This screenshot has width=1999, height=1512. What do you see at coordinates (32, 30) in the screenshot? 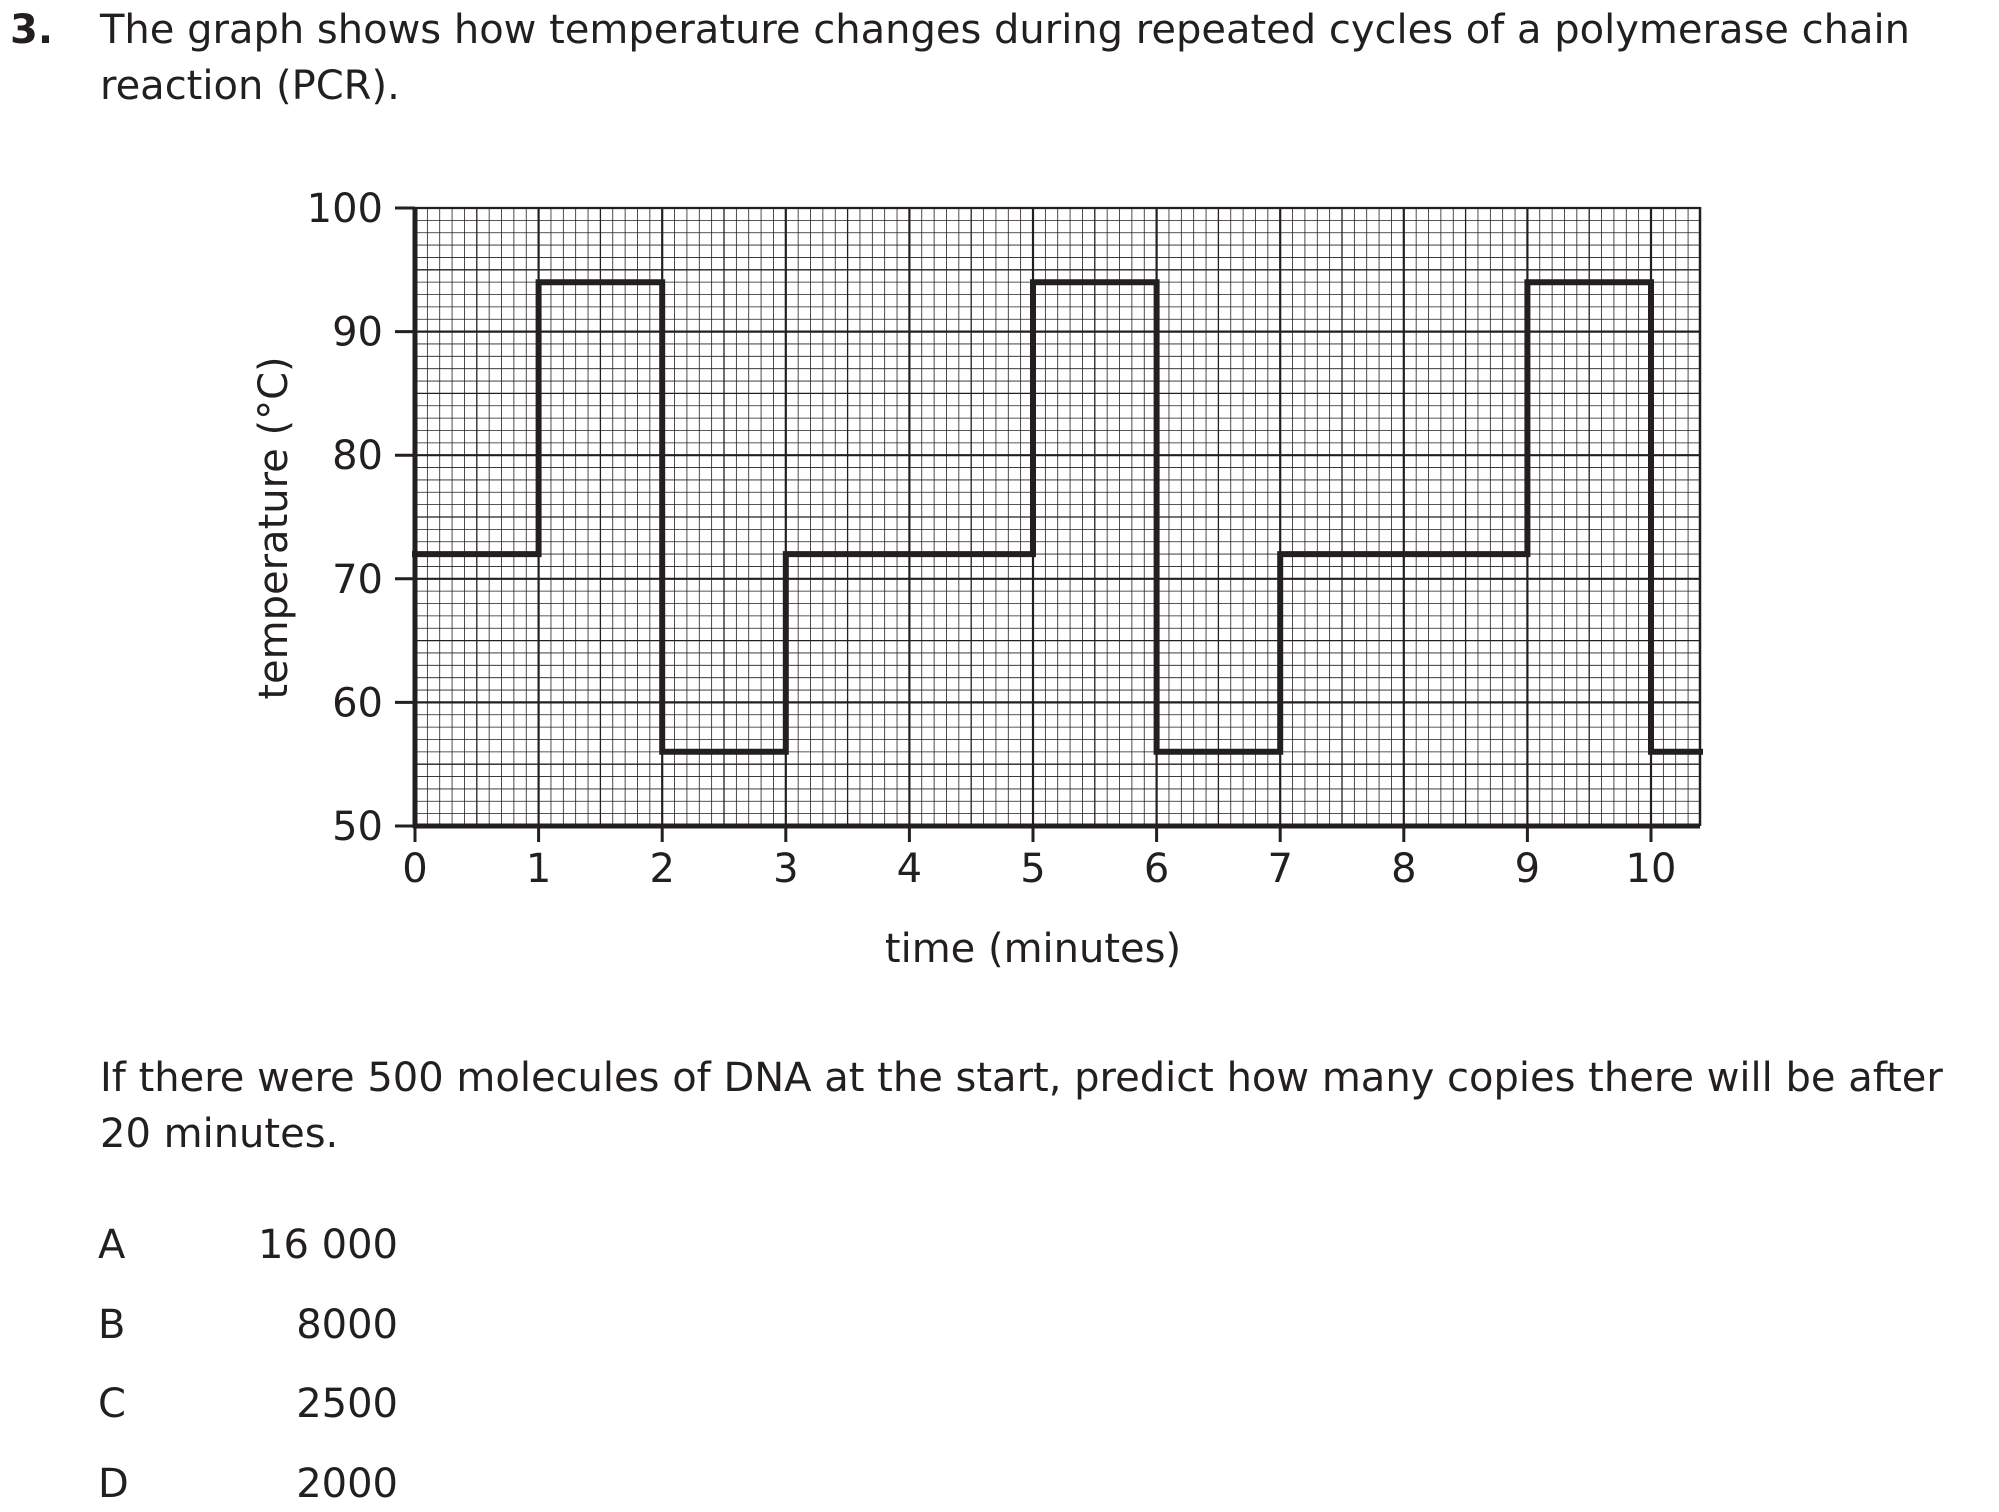
I see `question-number: 3.` at bounding box center [32, 30].